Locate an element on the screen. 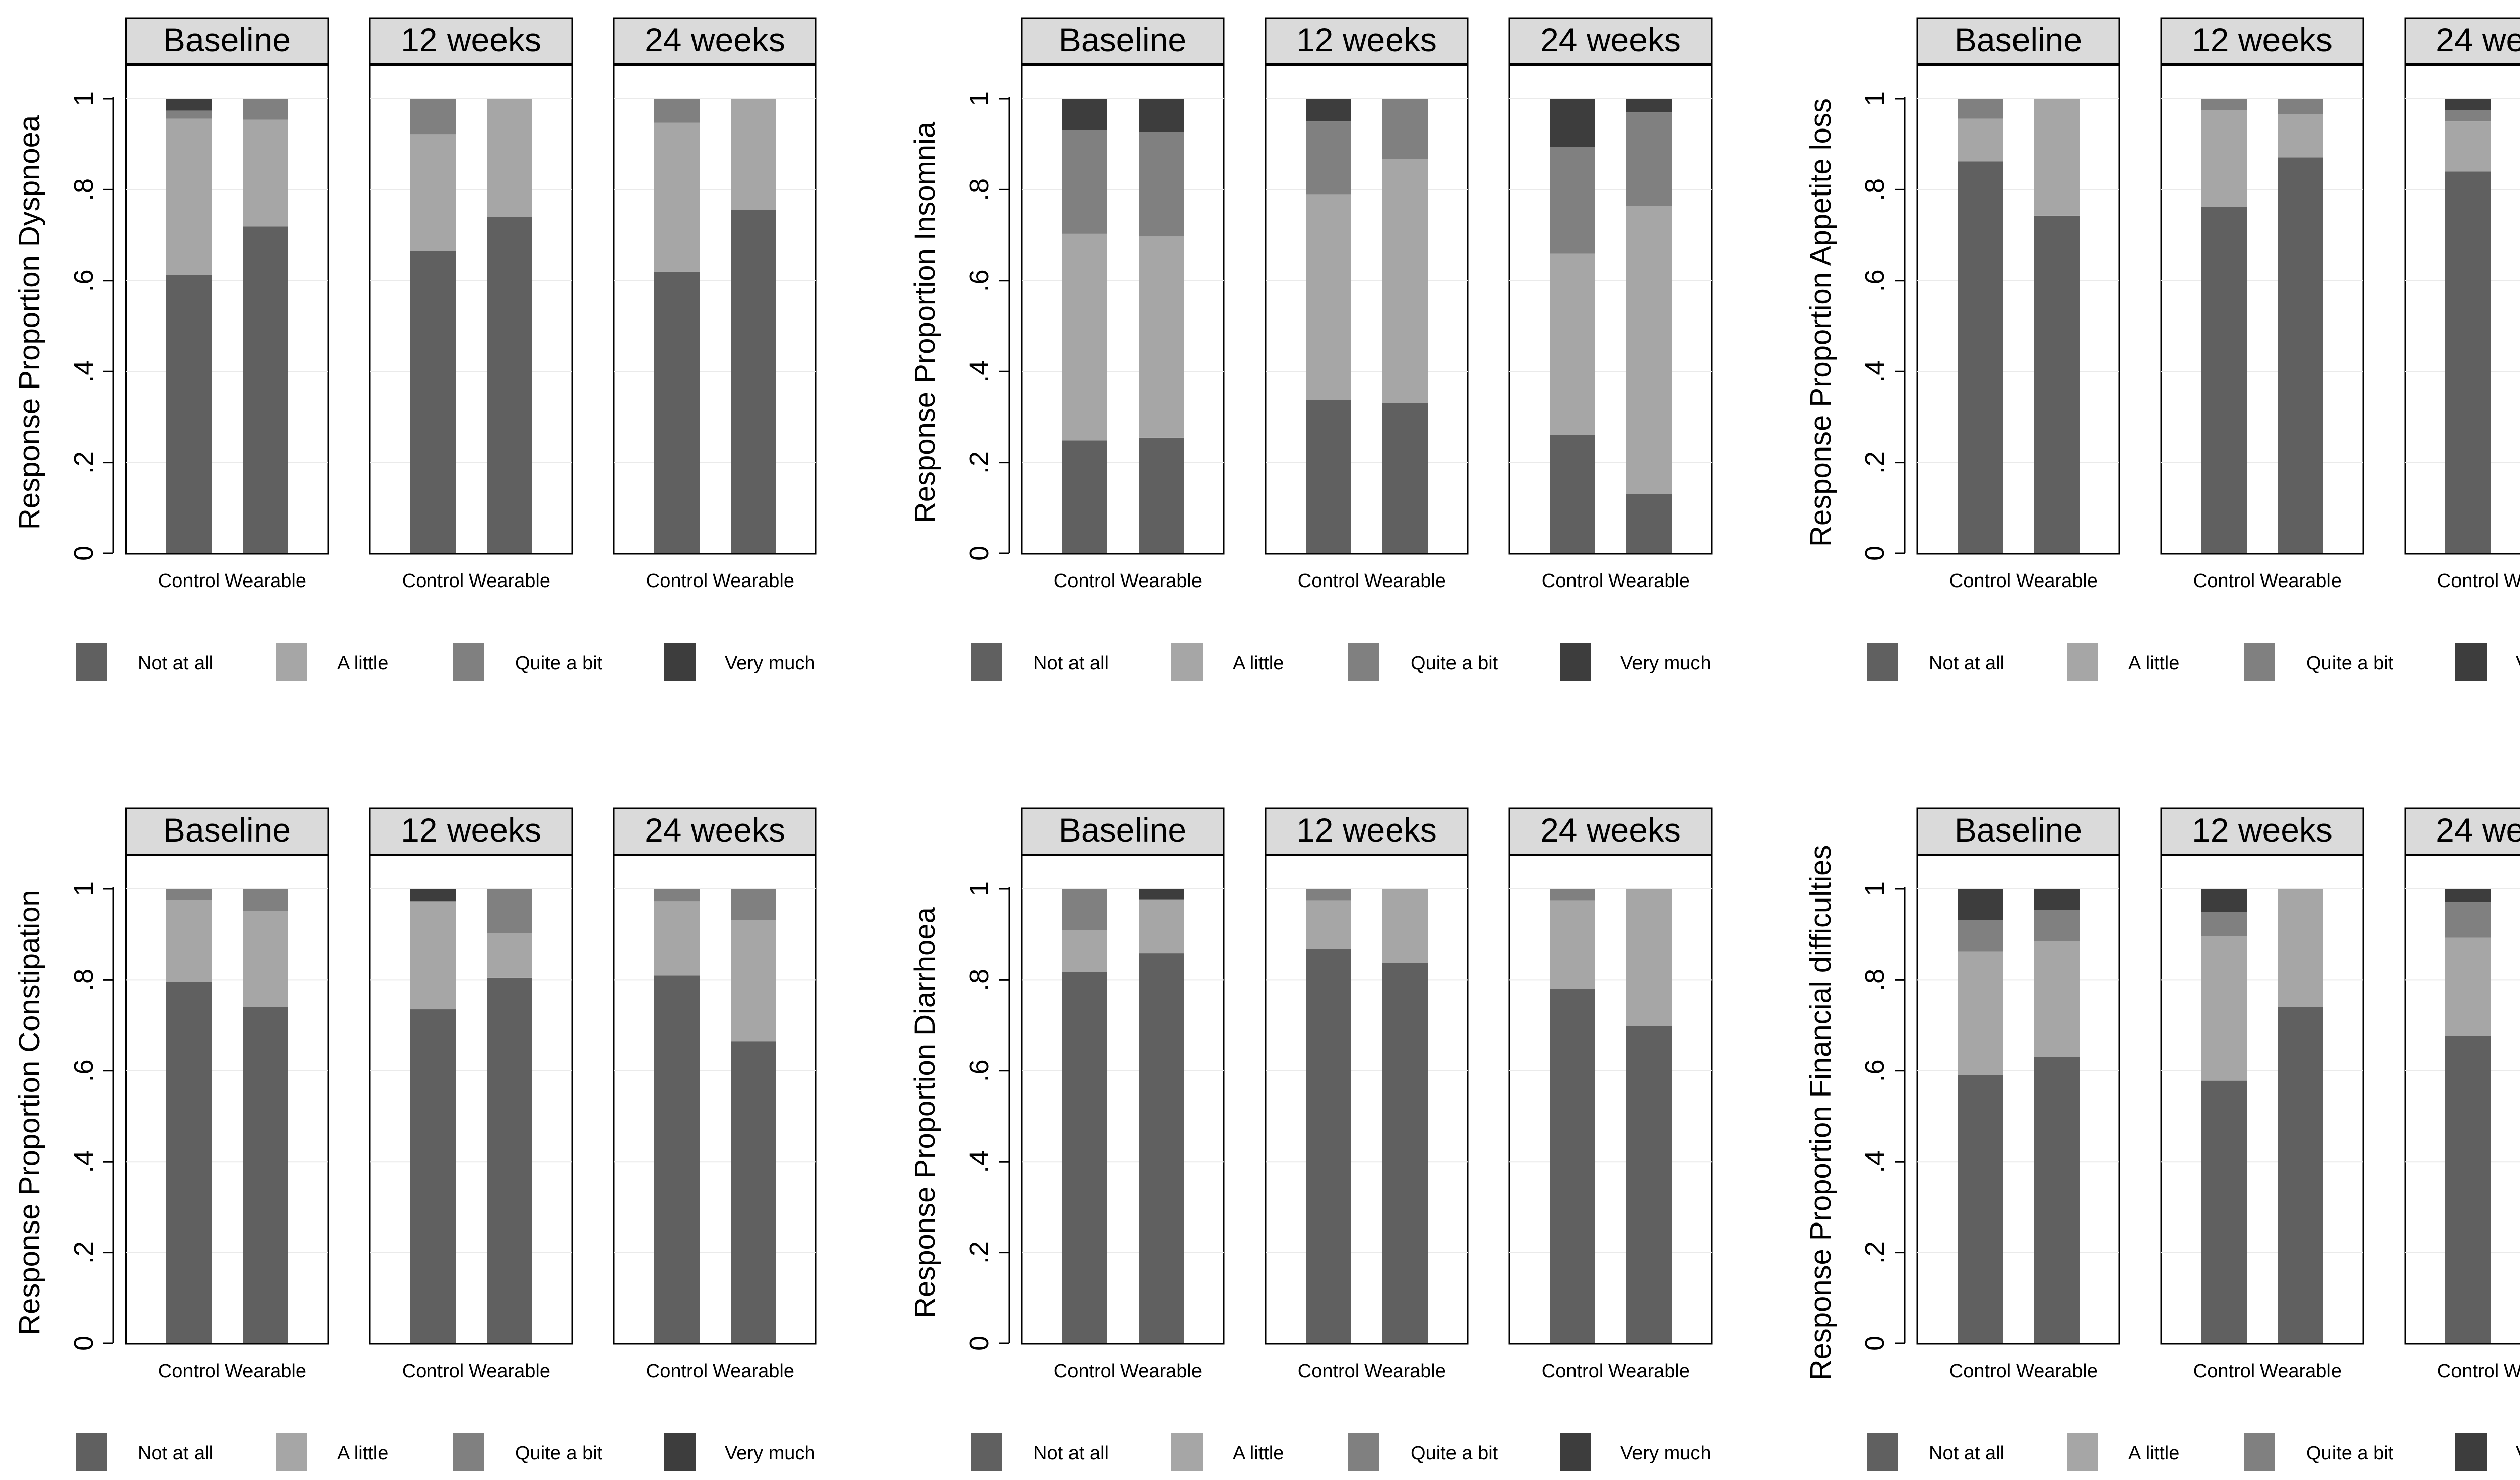 Image resolution: width=2520 pixels, height=1480 pixels. legend-swatch-not-at-all is located at coordinates (986, 662).